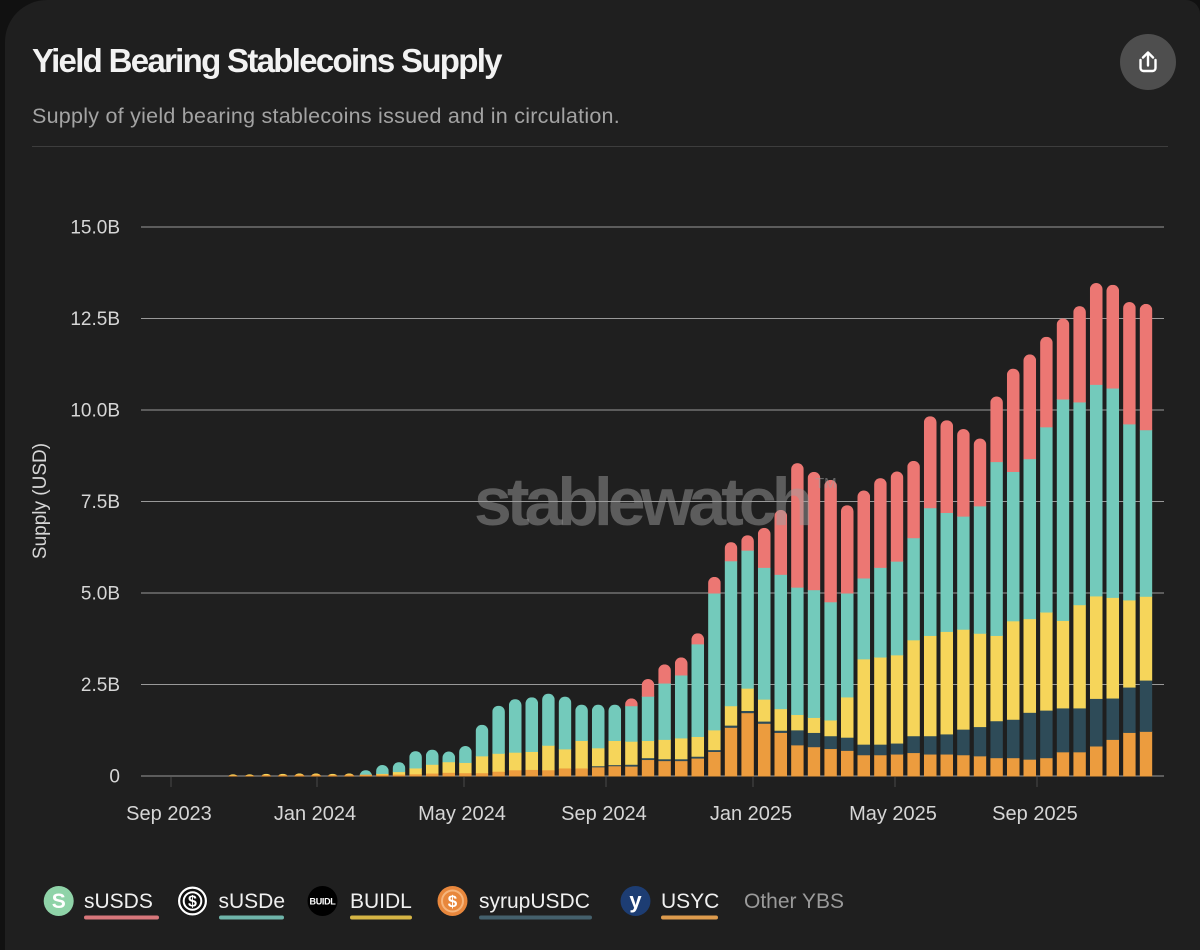 This screenshot has width=1200, height=950. I want to click on svg-text: Sep 2023, so click(169, 814).